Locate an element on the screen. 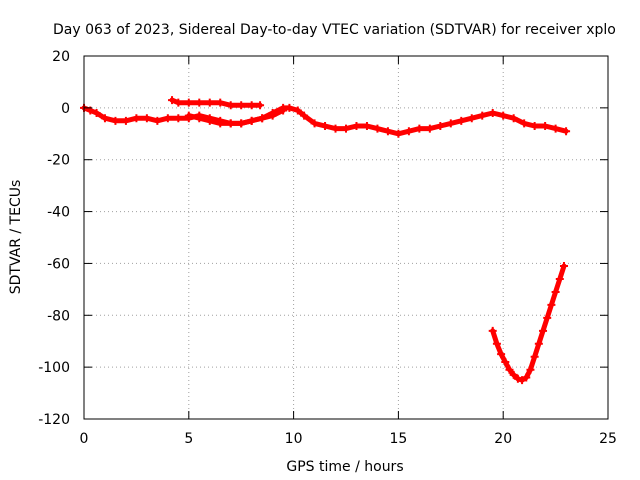 This screenshot has width=640, height=480. y-tick-label: 20 is located at coordinates (61, 57).